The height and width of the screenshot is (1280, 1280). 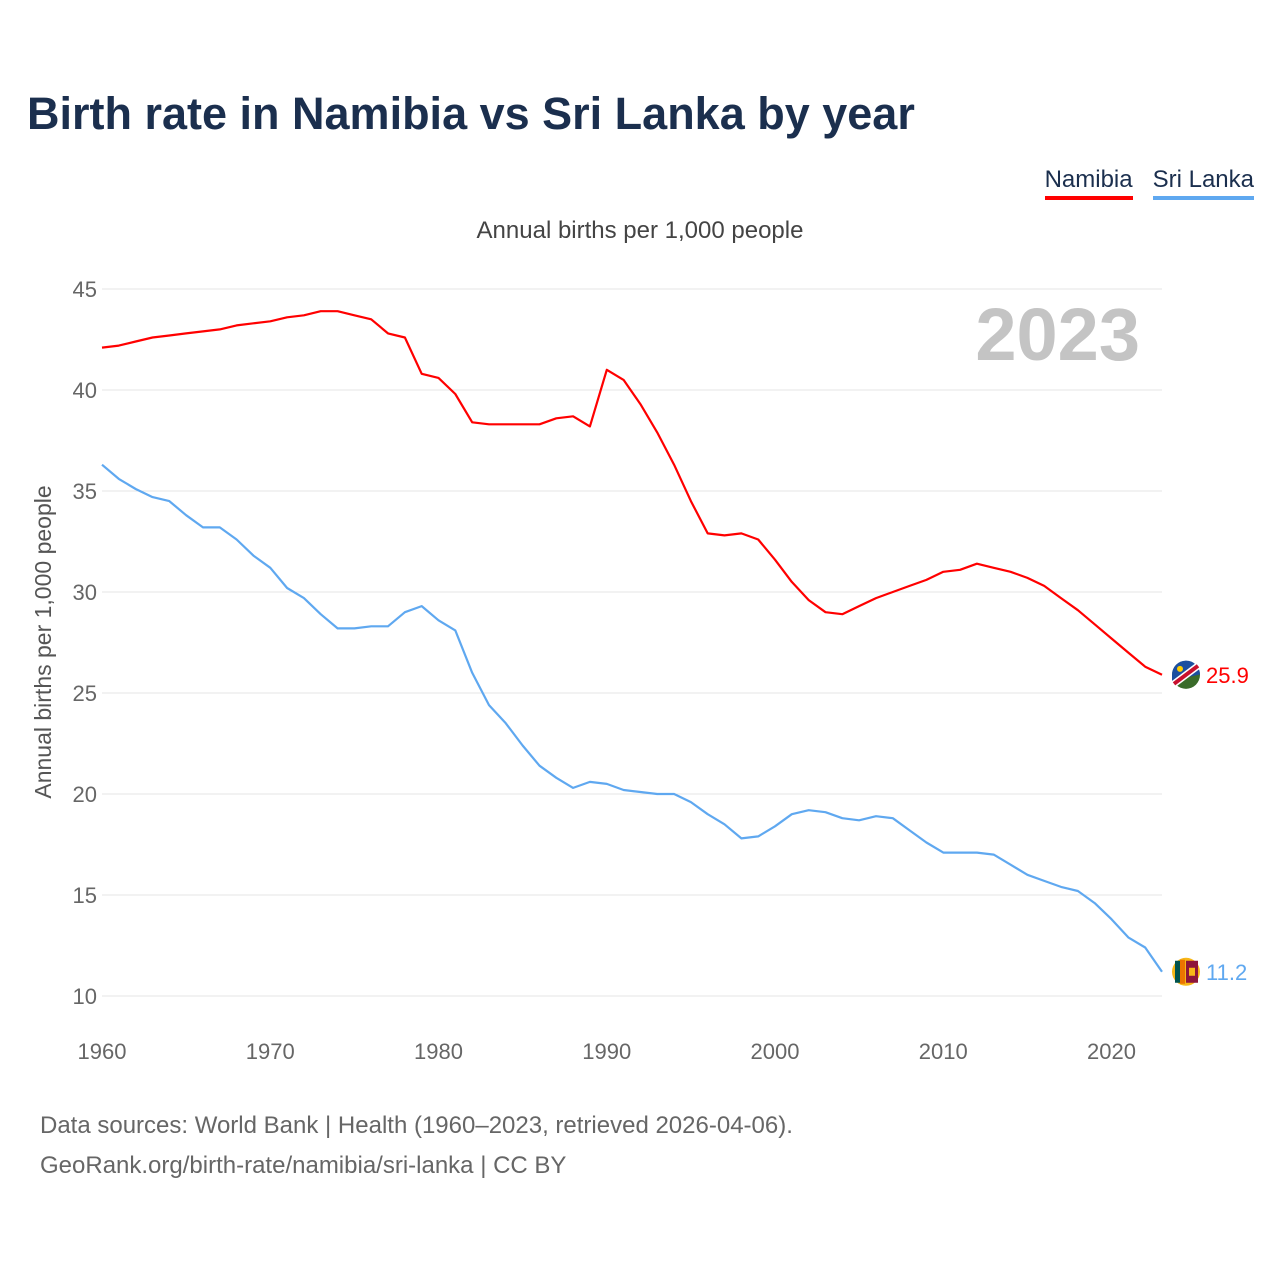 I want to click on end-value-label: 11.2, so click(x=1226, y=972).